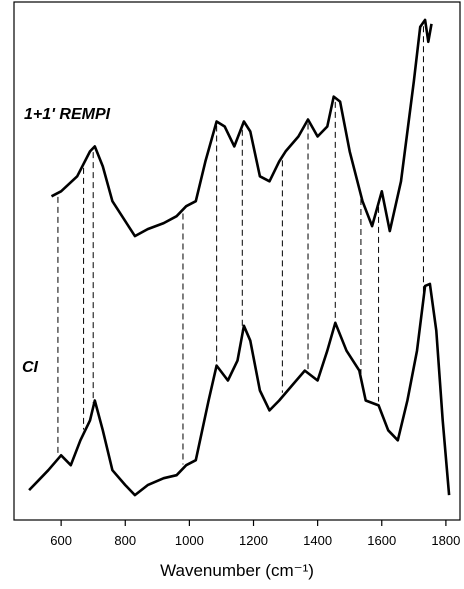  I want to click on series-label: 1+1' REMPI, so click(67, 114).